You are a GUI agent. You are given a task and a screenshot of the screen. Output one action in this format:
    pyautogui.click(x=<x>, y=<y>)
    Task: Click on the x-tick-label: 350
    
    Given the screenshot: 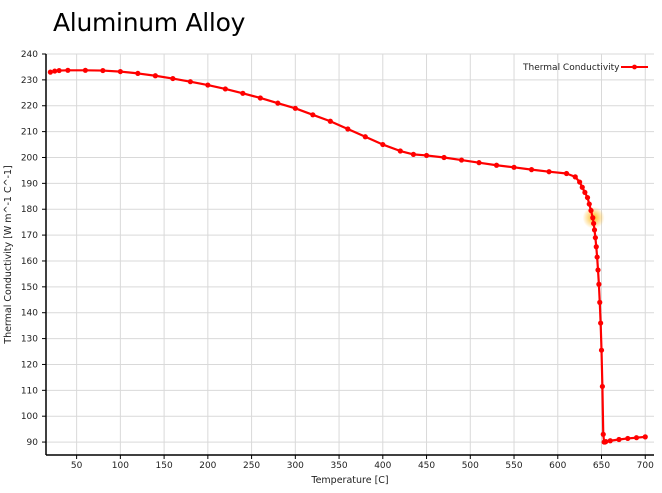 What is the action you would take?
    pyautogui.click(x=338, y=466)
    